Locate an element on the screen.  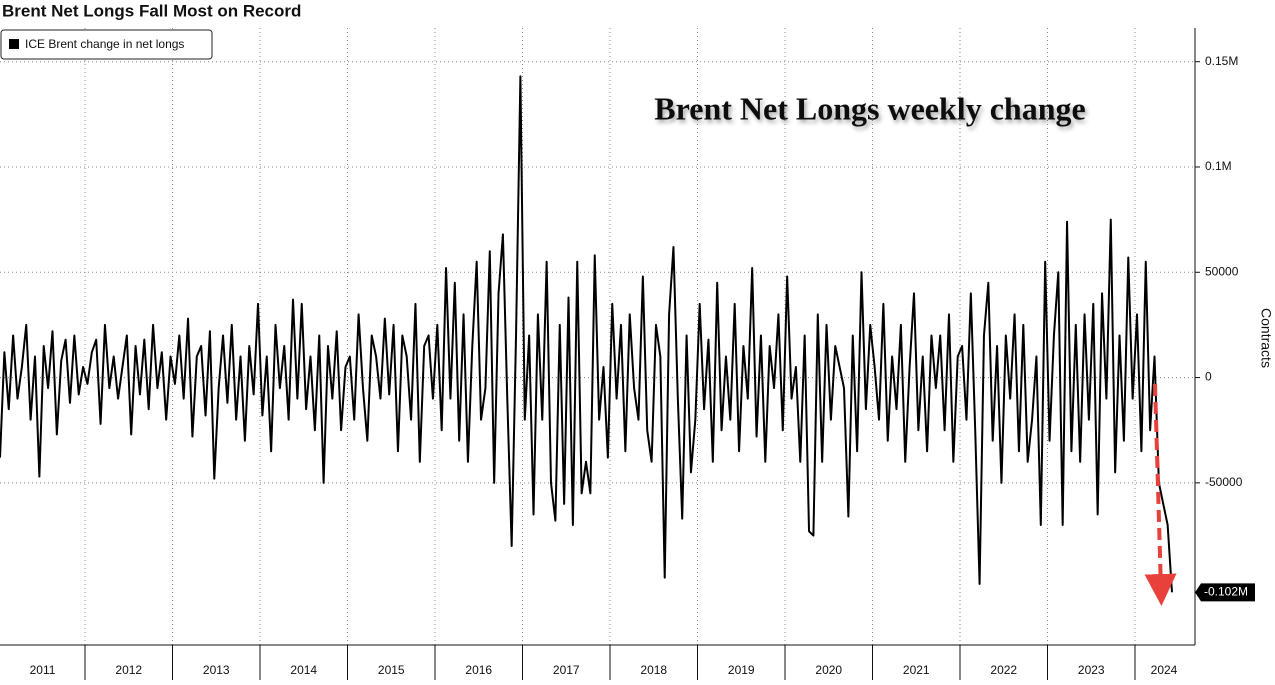
x-tick-label: 2018 is located at coordinates (653, 670).